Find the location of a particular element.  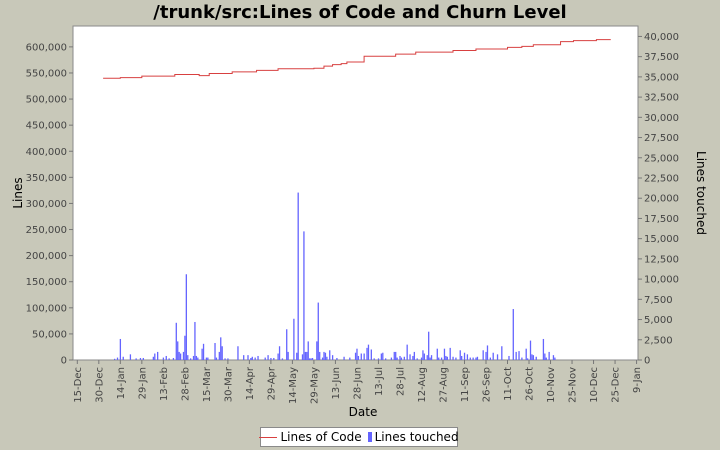

y-right-tick-label: 7,500 is located at coordinates (658, 300).